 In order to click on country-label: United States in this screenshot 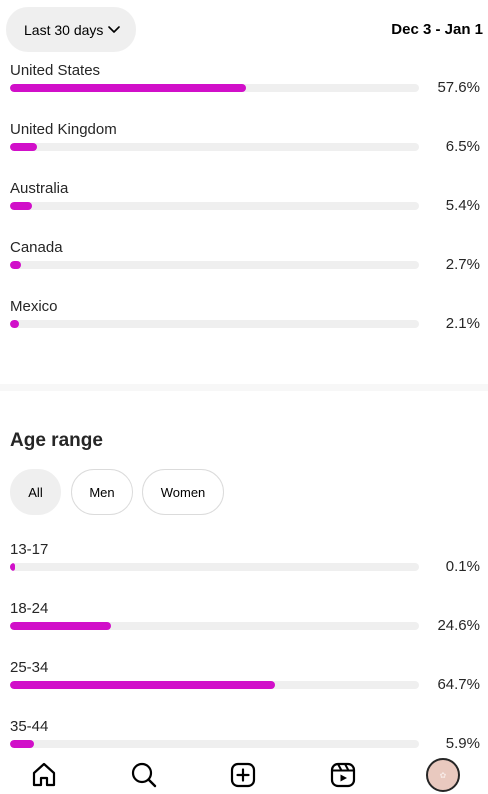, I will do `click(55, 70)`.